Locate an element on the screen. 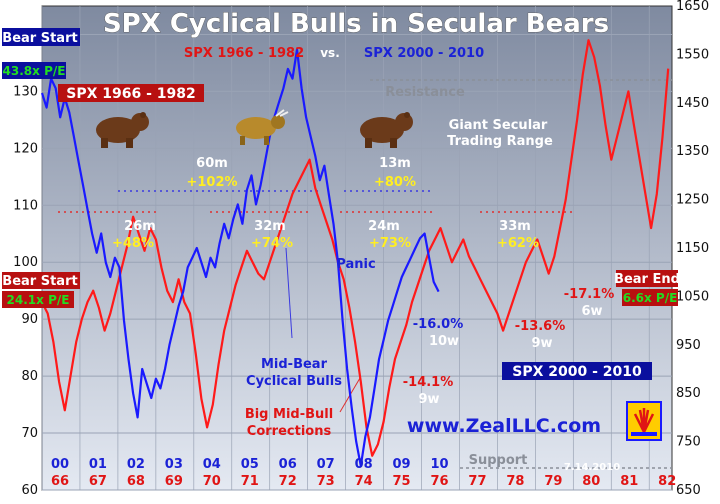 The width and height of the screenshot is (720, 504). corr-136-weeks: 9w is located at coordinates (541, 343).